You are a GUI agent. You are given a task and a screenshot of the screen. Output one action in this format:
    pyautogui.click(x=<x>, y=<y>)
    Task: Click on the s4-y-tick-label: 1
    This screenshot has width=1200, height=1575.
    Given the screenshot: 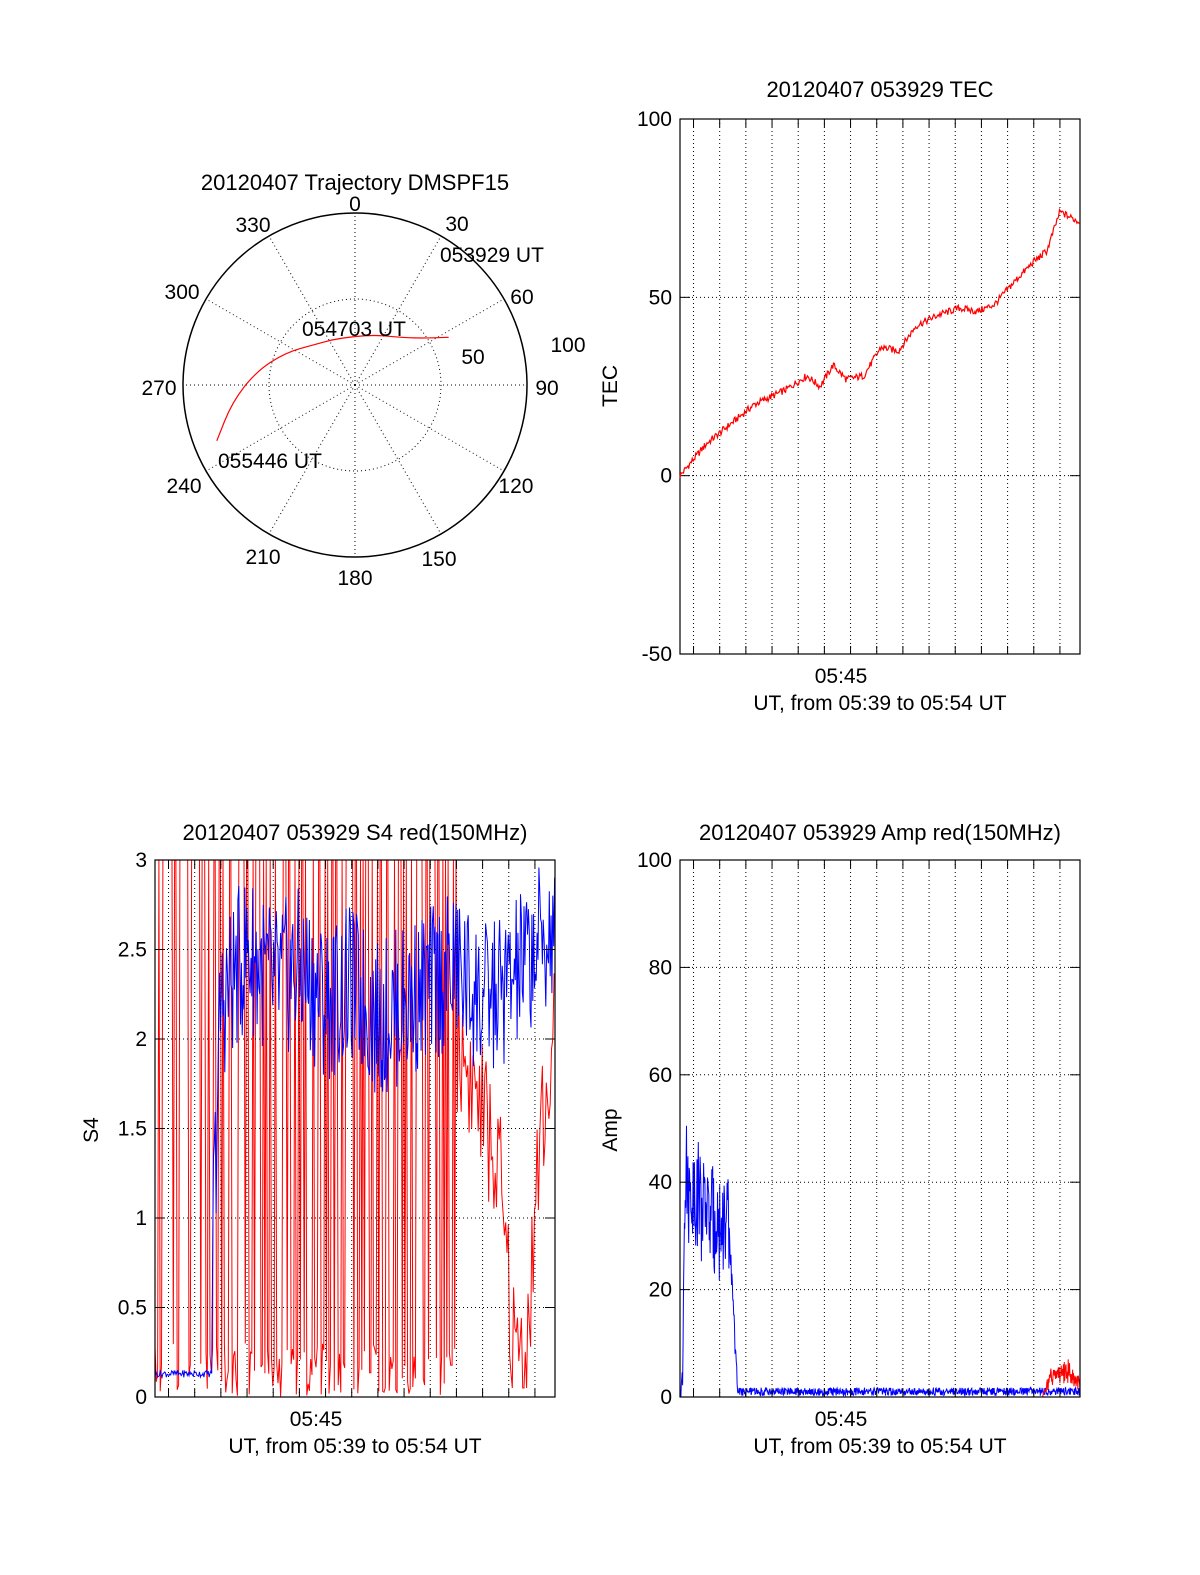 What is the action you would take?
    pyautogui.click(x=141, y=1218)
    